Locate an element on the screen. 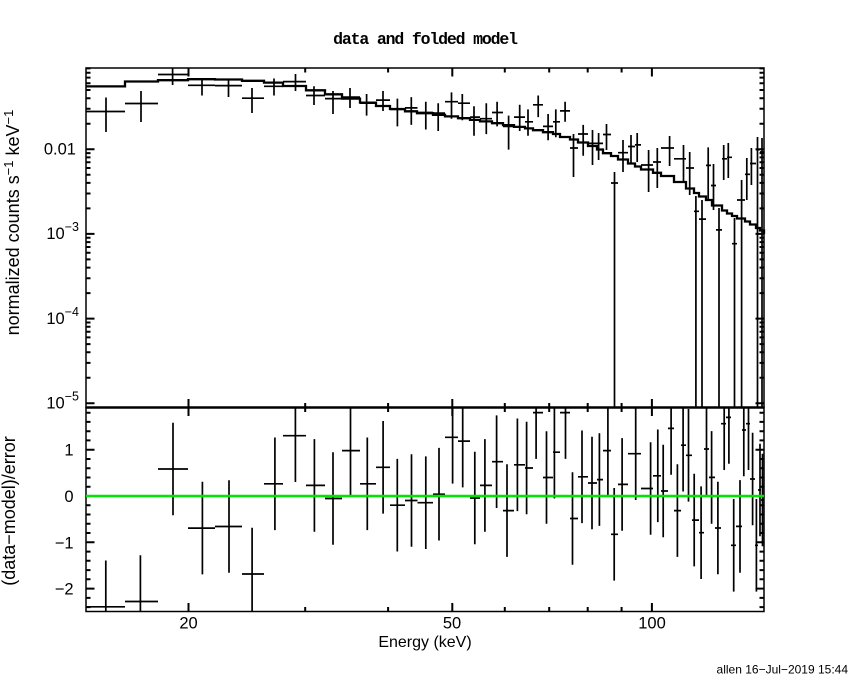  svg-text: normalized counts s−1 keV−1 is located at coordinates (12, 223).